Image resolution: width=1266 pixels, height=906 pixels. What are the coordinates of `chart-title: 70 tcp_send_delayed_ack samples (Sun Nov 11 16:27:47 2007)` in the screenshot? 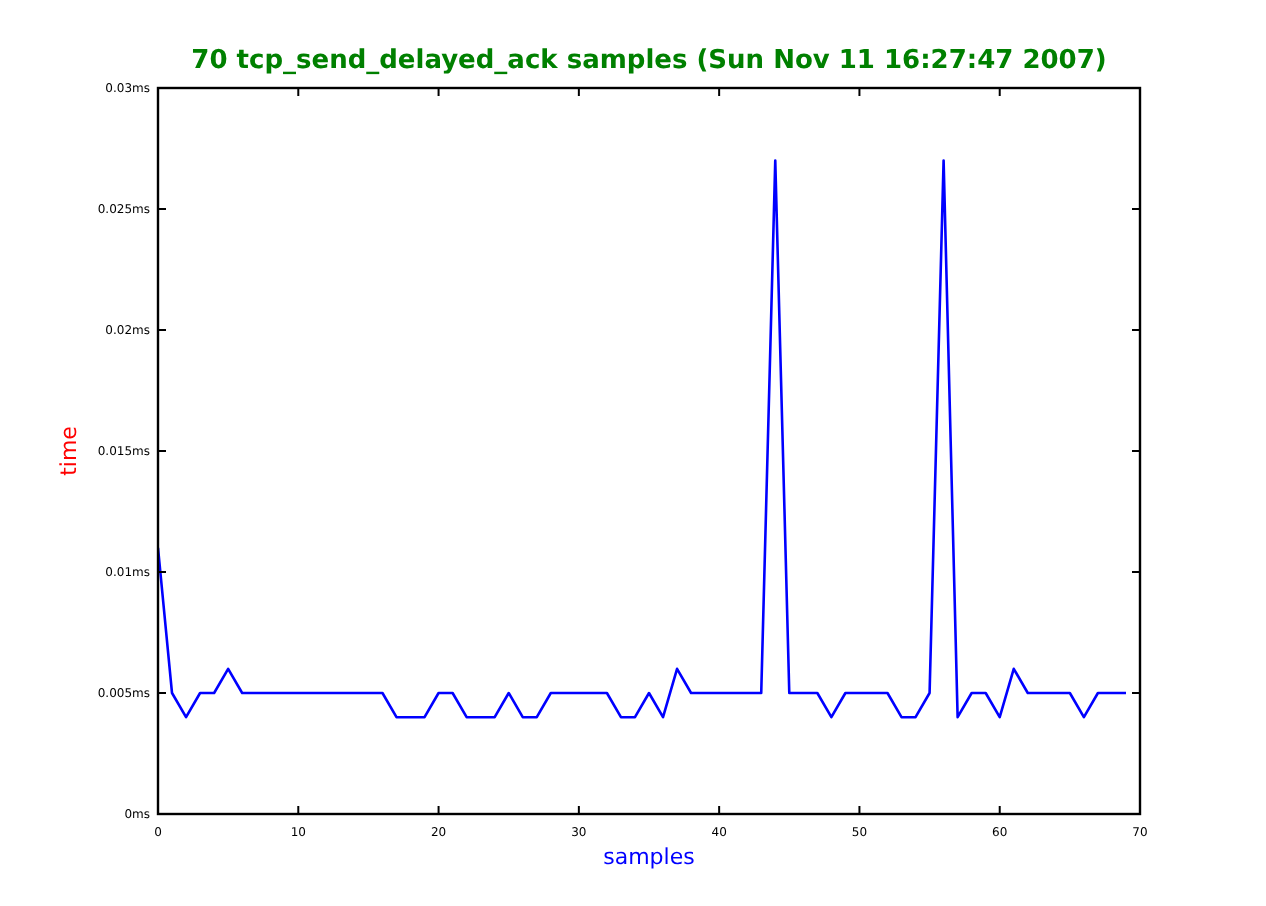 It's located at (649, 61).